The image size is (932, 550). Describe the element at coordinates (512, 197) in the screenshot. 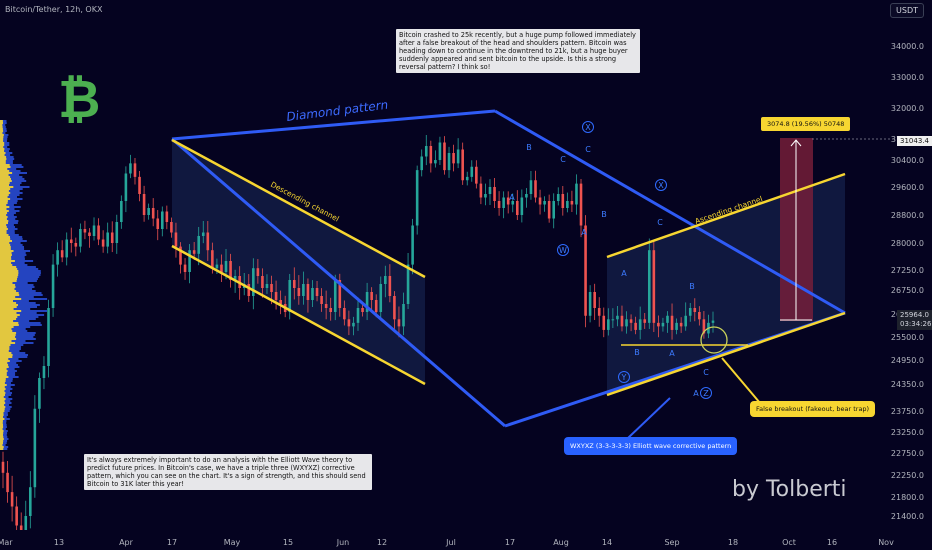

I see `wave-label: A` at that location.